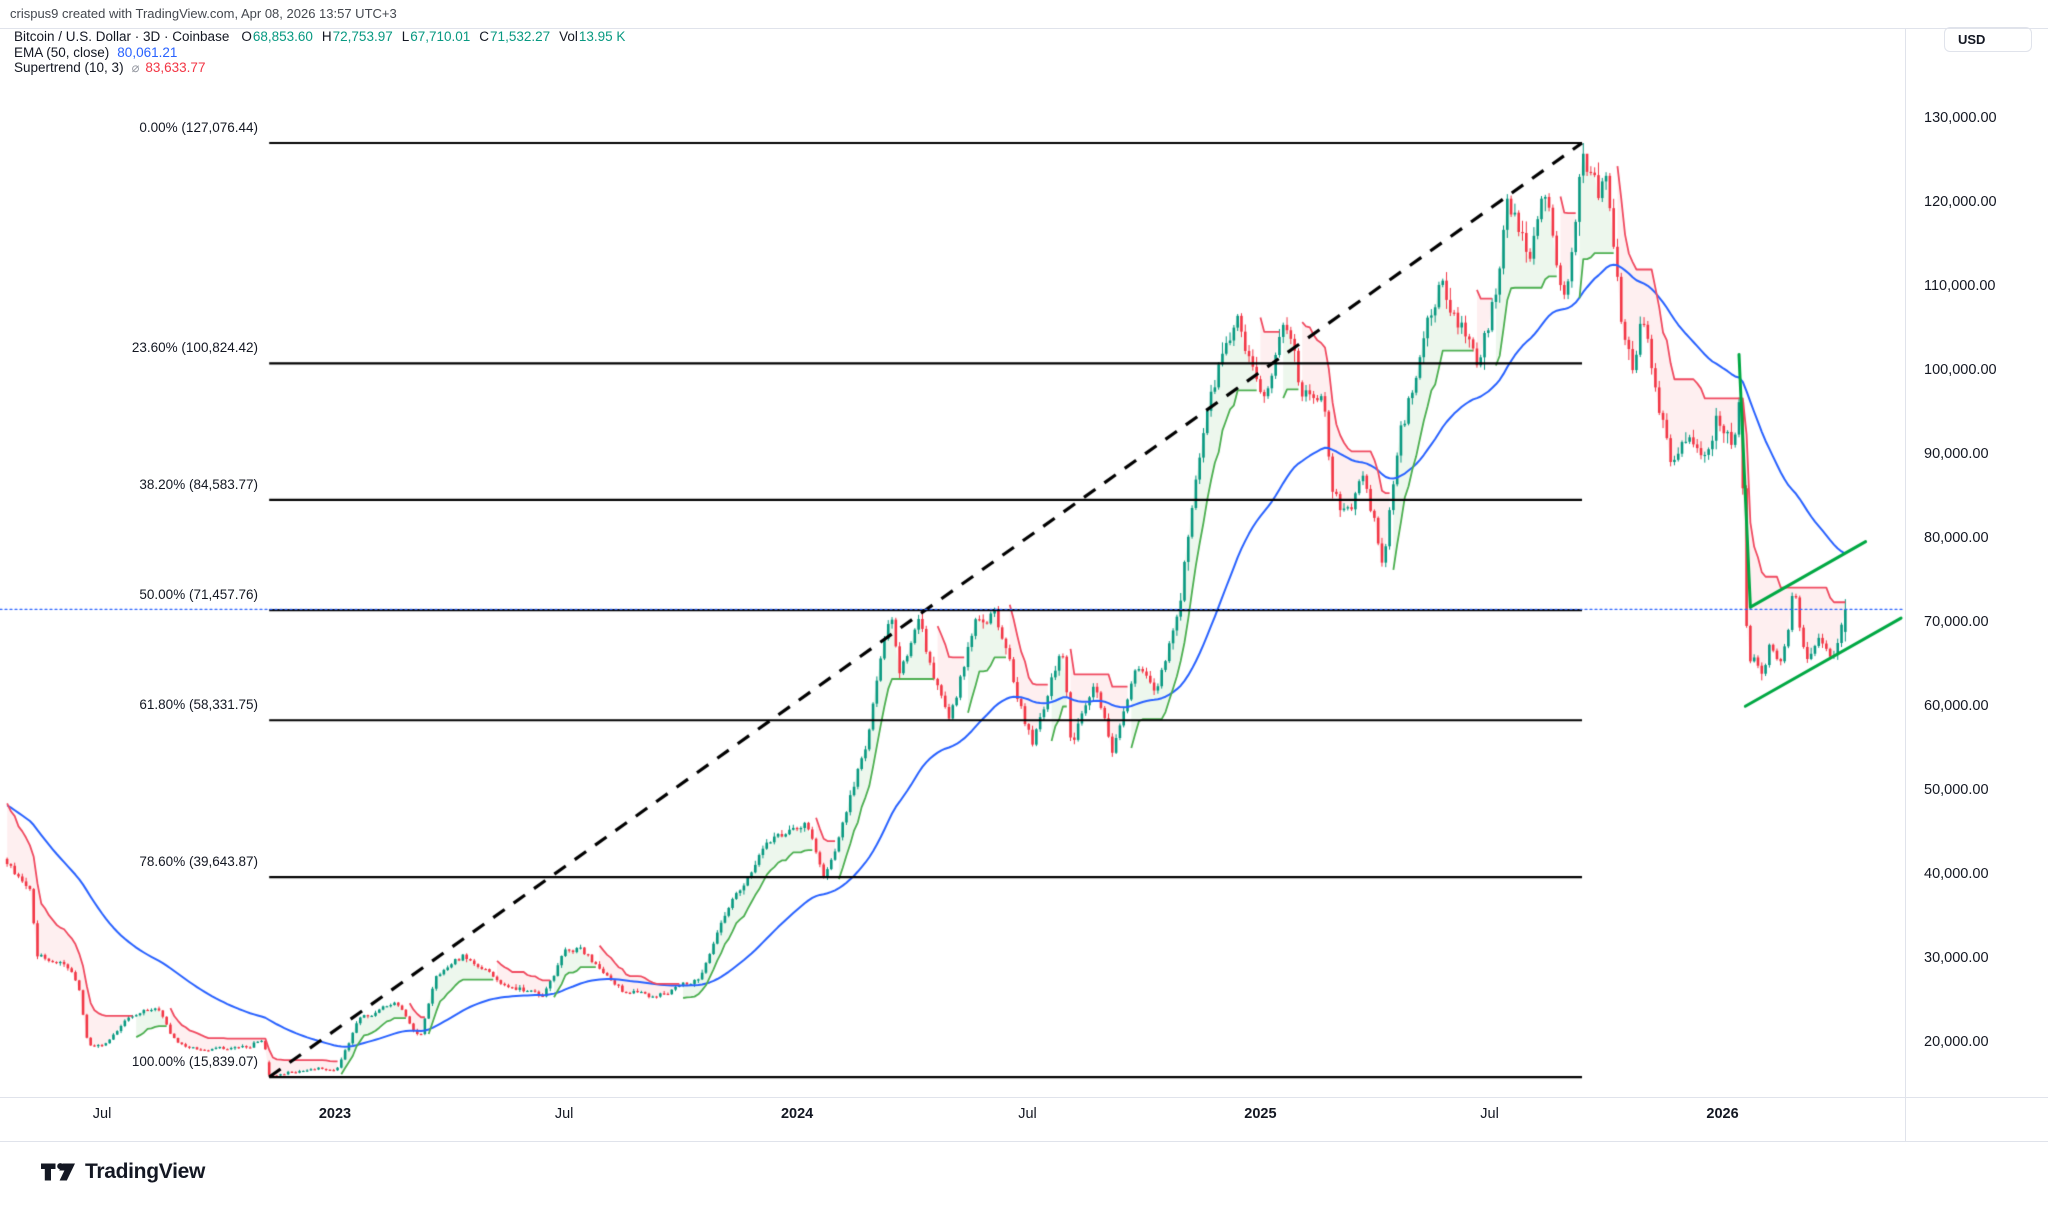 The image size is (2048, 1207). What do you see at coordinates (69, 67) in the screenshot?
I see `supertrend-label: Supertrend (10, 3)` at bounding box center [69, 67].